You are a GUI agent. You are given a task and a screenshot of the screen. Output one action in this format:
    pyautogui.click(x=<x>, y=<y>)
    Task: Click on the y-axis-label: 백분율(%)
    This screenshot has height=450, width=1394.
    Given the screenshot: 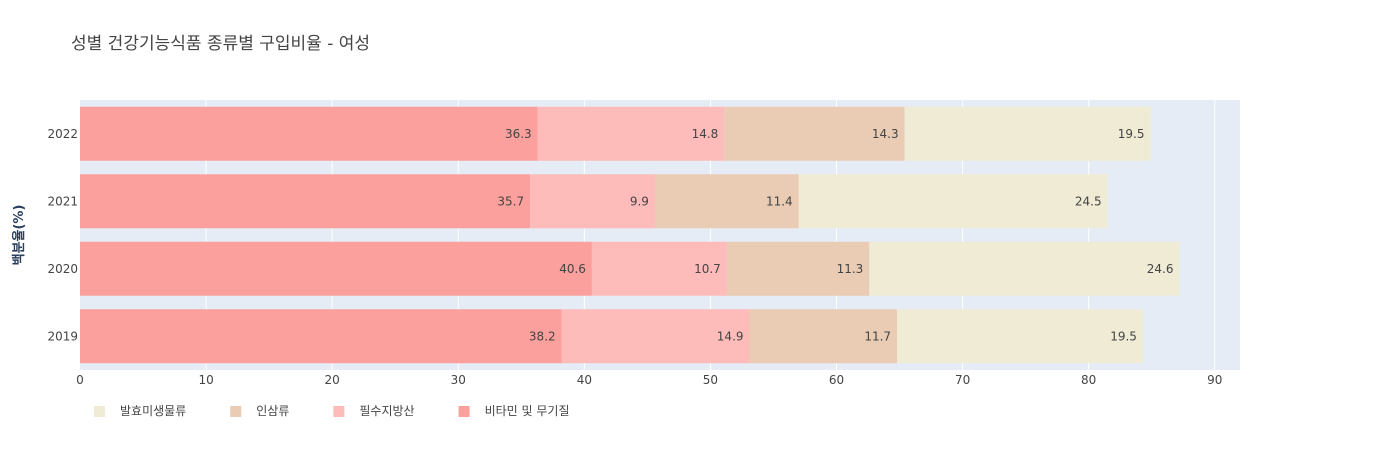 What is the action you would take?
    pyautogui.click(x=19, y=235)
    